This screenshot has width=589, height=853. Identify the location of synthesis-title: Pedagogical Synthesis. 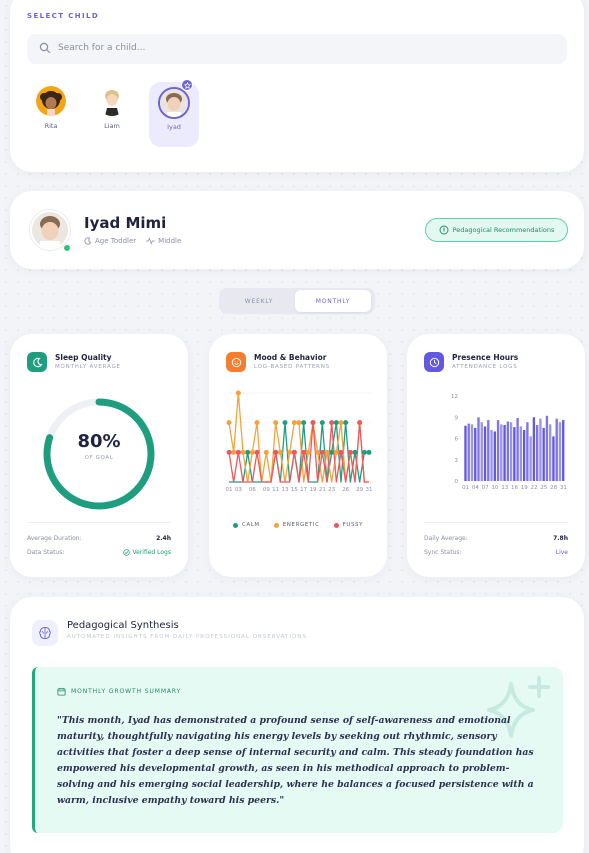
(123, 625).